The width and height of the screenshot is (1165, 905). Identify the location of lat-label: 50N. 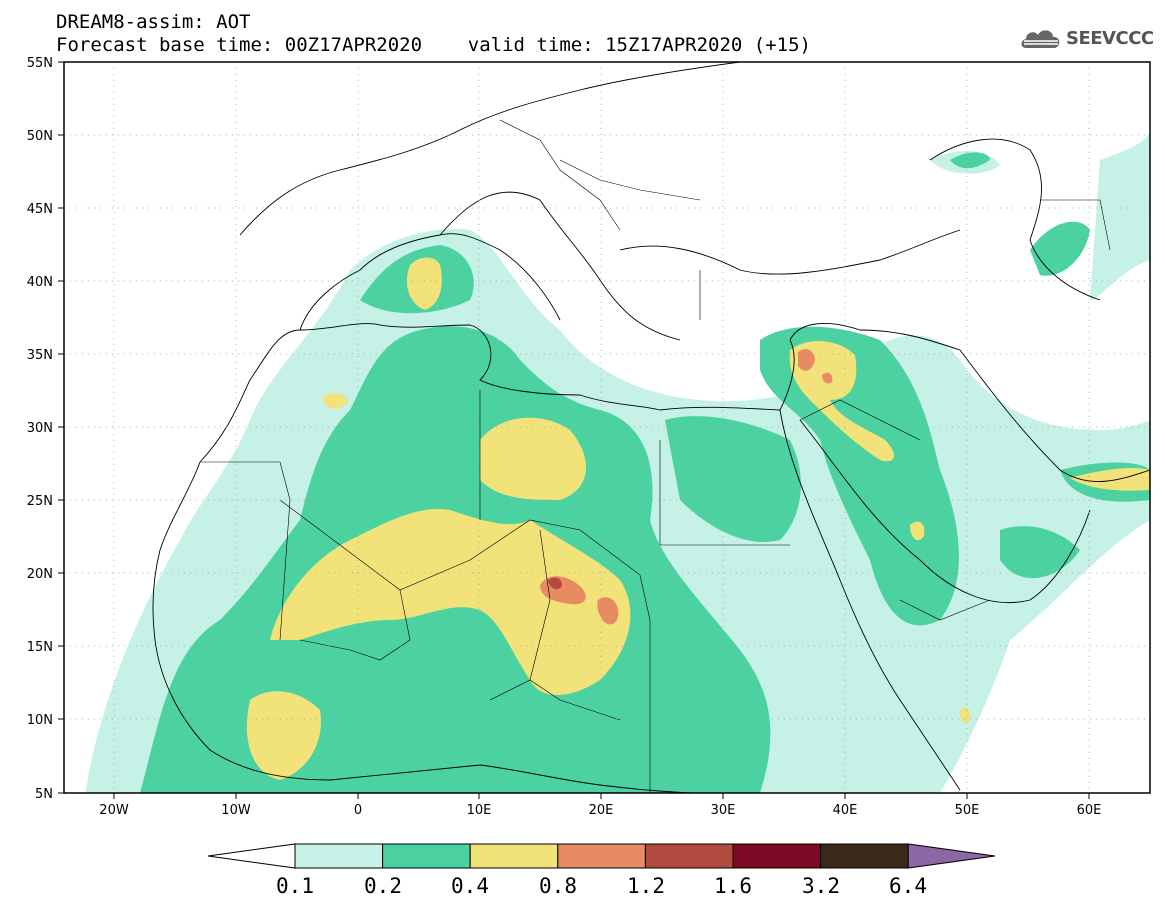
(40, 136).